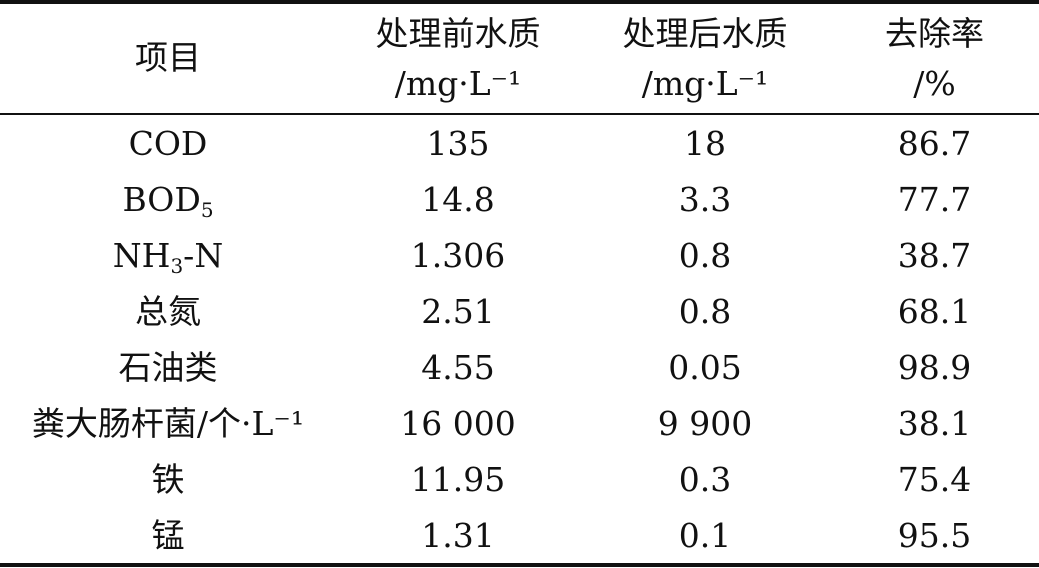  Describe the element at coordinates (705, 423) in the screenshot. I see `table-cell-after: 9 900` at that location.